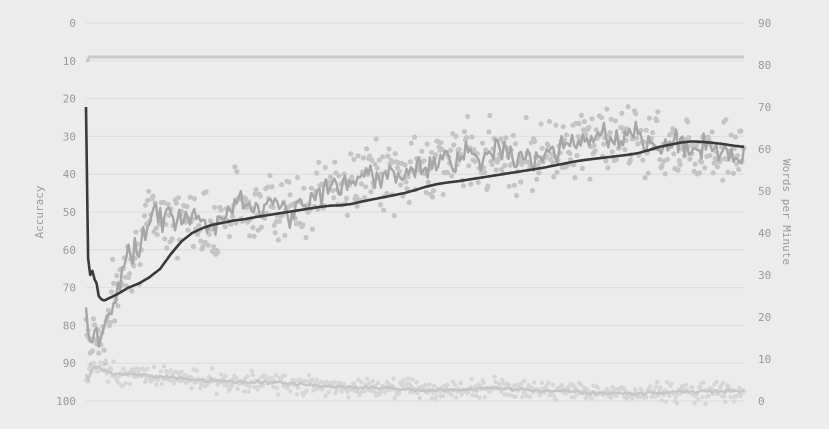  I want to click on left-tick-label: 0, so click(72, 23).